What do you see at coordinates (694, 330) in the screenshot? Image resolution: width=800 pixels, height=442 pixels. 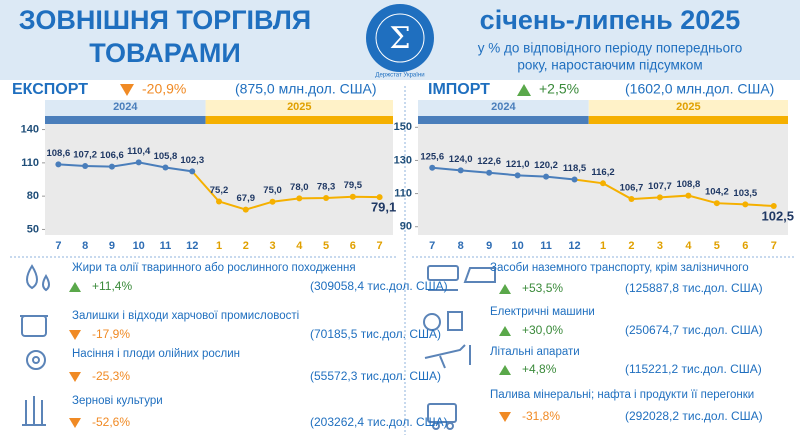 I see `item-amount: (250674,7 тис.дол. США)` at bounding box center [694, 330].